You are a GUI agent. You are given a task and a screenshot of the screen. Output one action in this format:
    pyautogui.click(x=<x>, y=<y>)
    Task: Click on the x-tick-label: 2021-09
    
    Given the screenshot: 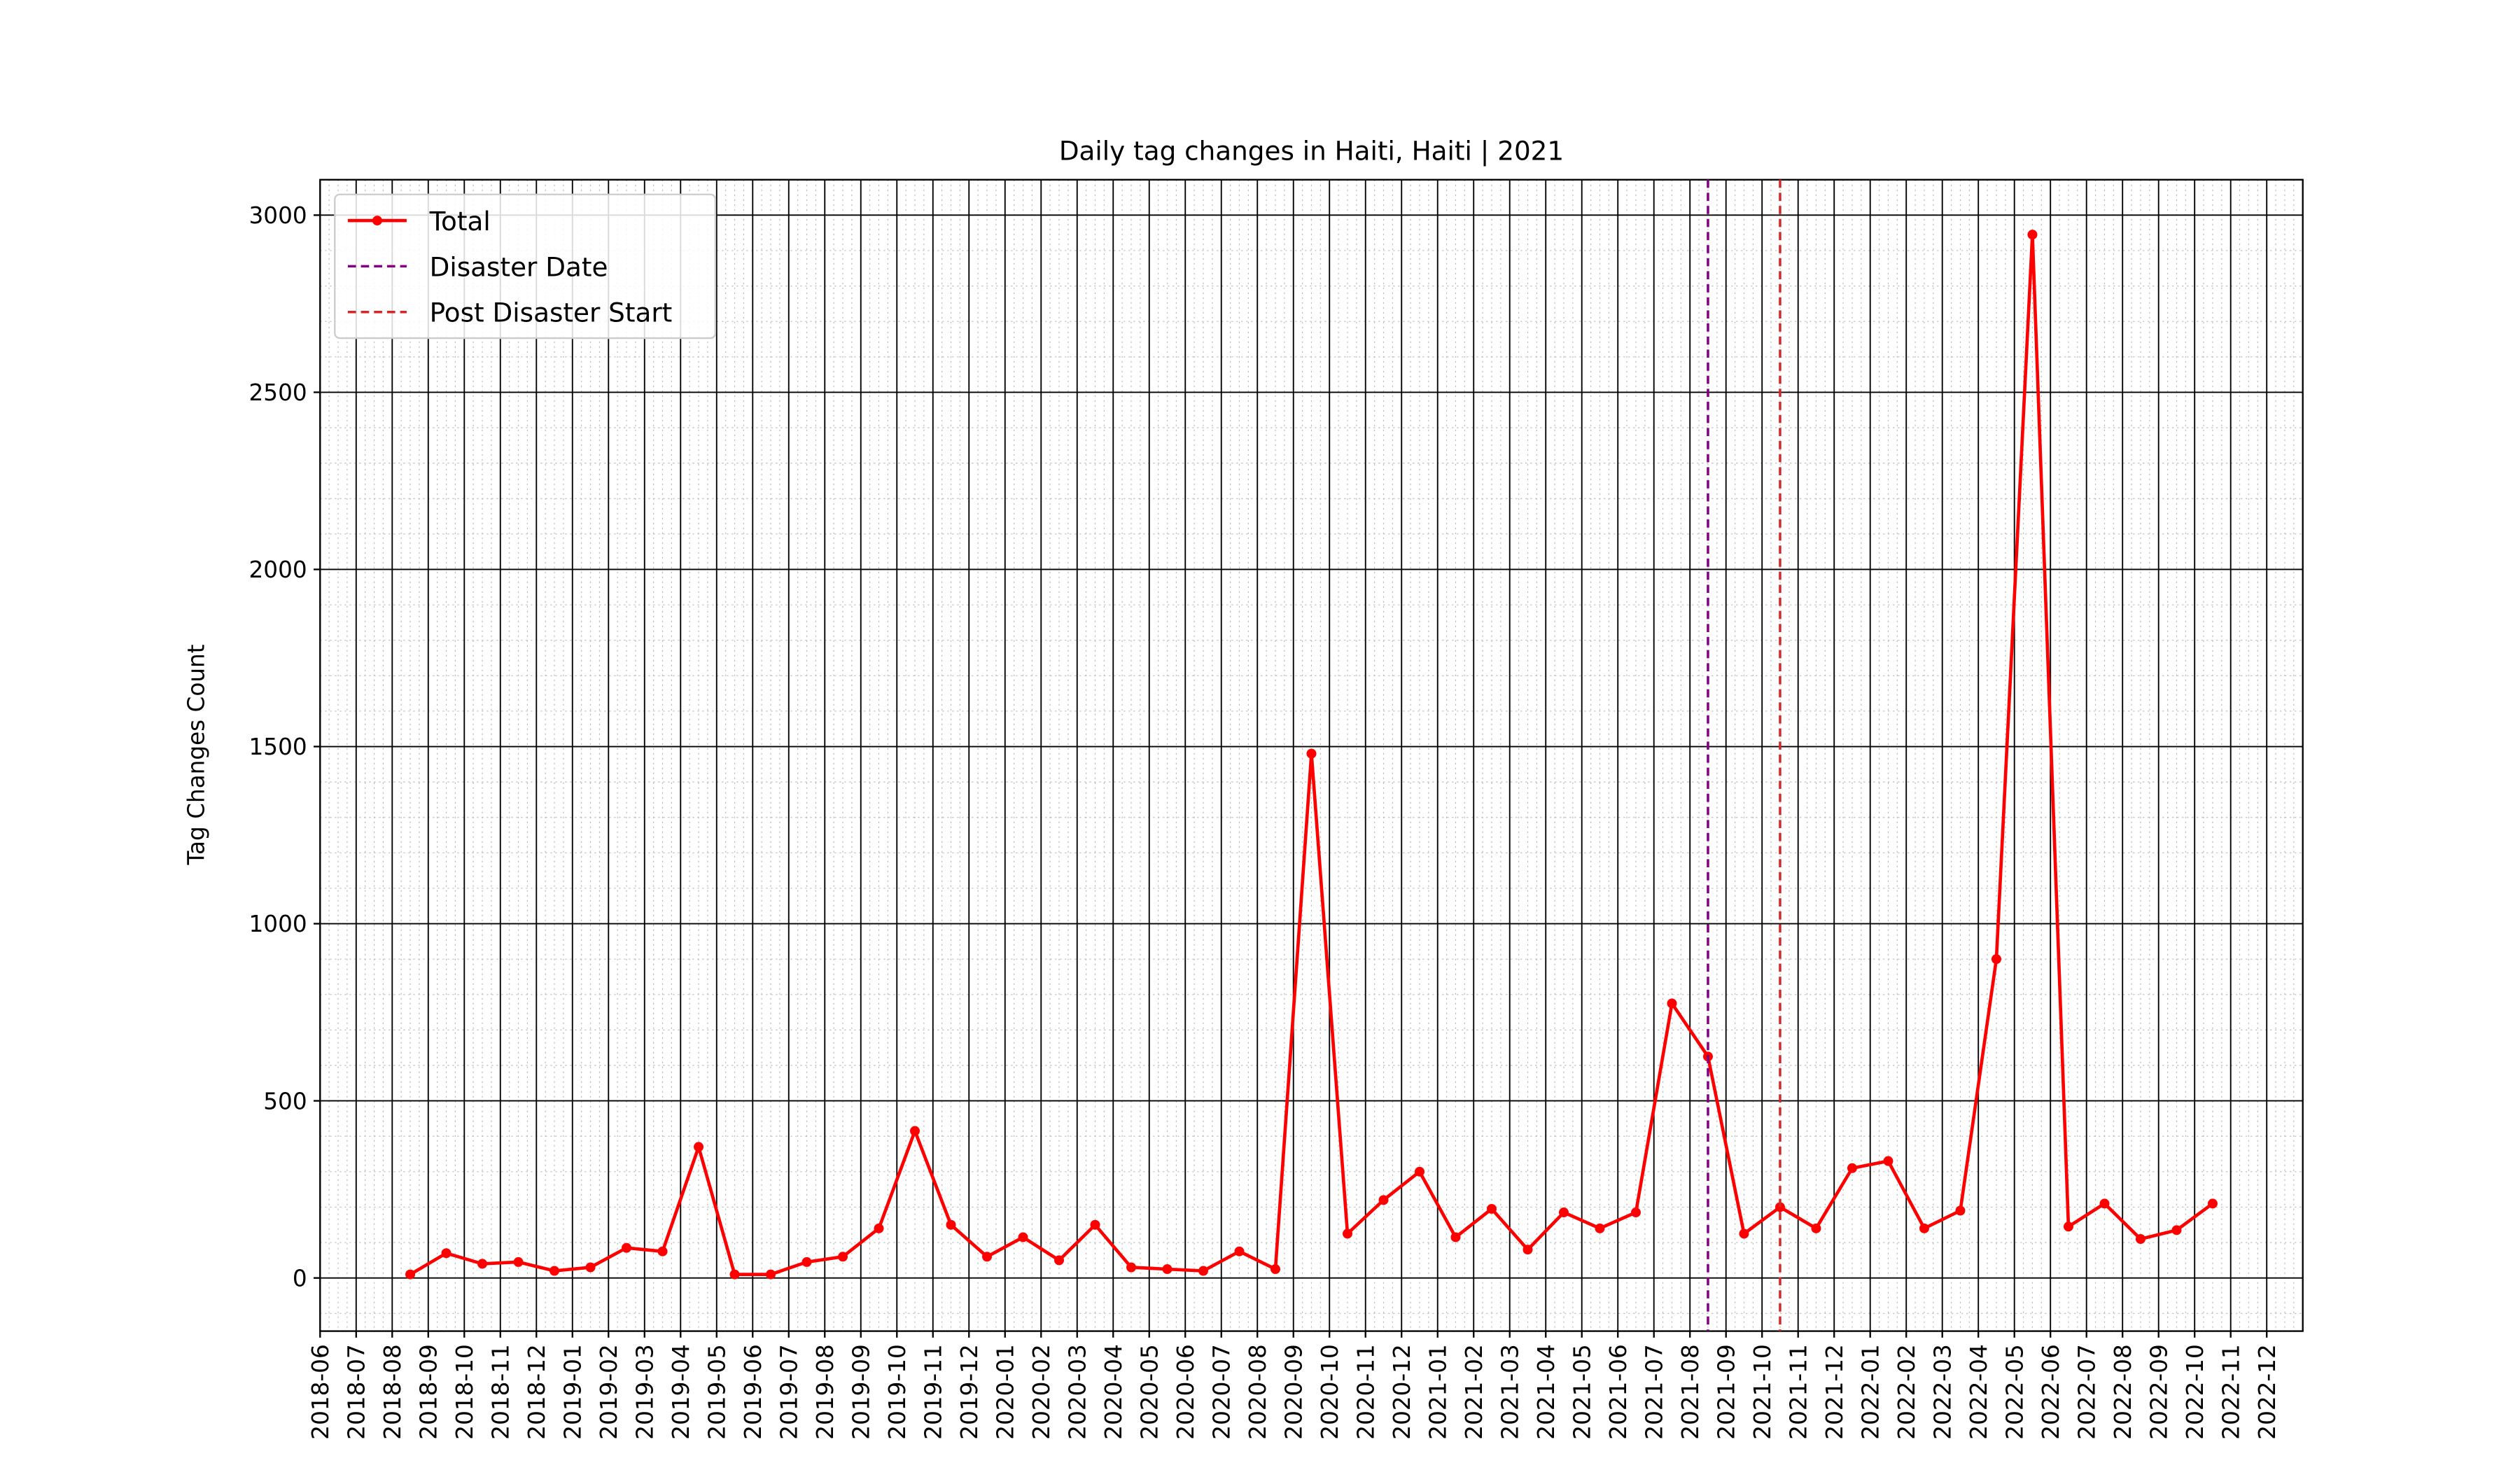 What is the action you would take?
    pyautogui.click(x=1726, y=1391)
    